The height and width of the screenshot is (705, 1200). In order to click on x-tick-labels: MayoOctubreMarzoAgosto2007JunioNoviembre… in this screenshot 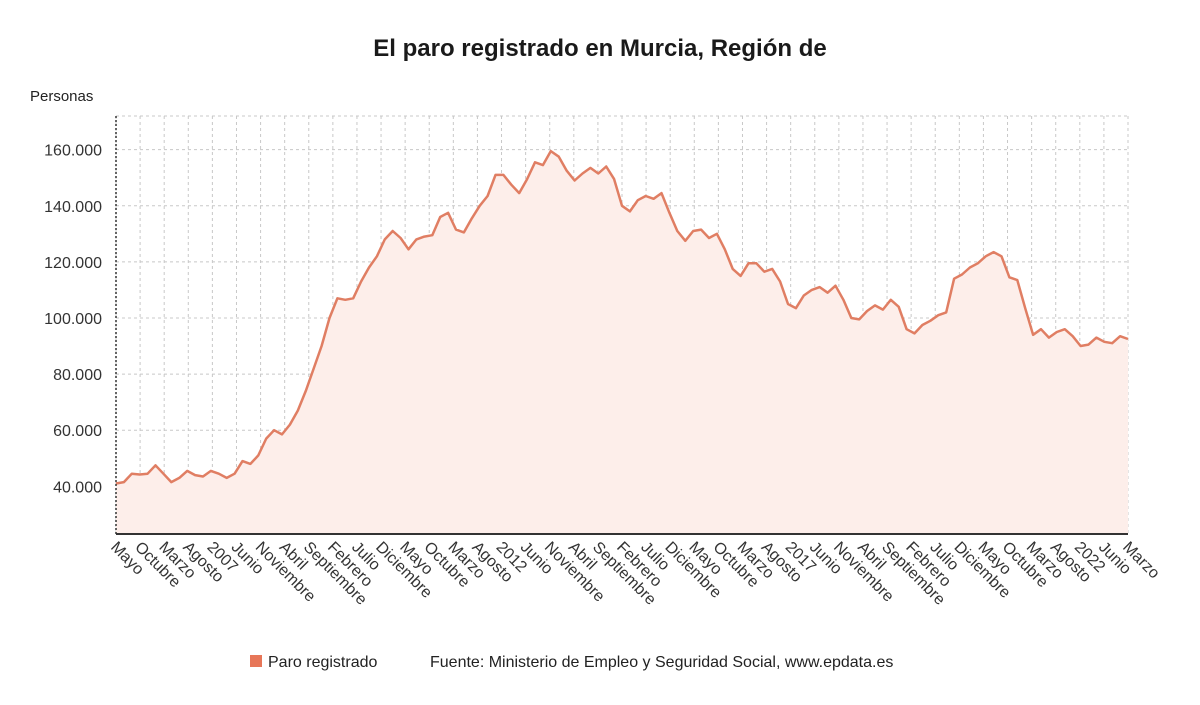, I will do `click(635, 574)`.